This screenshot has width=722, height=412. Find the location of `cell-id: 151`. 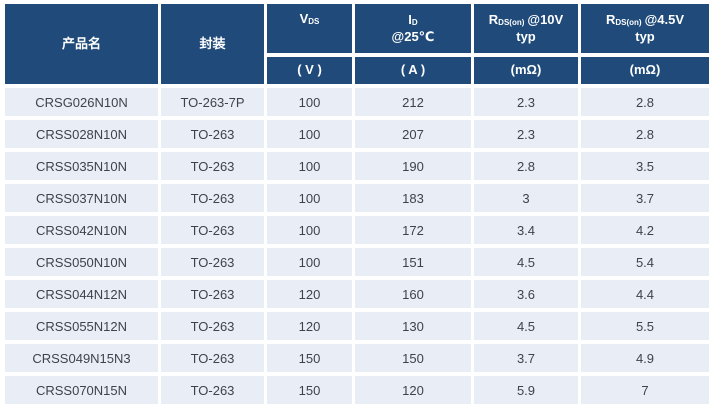

cell-id: 151 is located at coordinates (413, 262).